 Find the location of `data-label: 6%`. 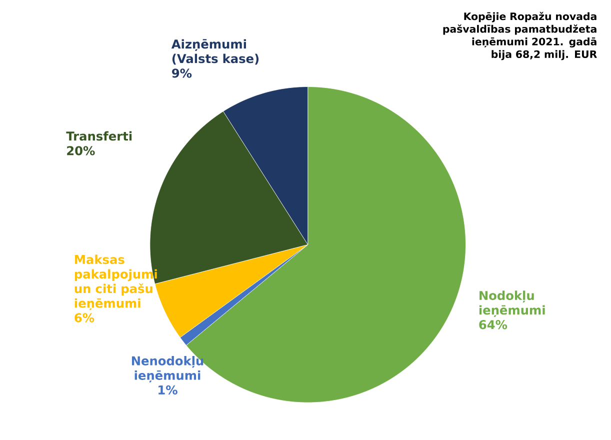

data-label: 6% is located at coordinates (84, 318).